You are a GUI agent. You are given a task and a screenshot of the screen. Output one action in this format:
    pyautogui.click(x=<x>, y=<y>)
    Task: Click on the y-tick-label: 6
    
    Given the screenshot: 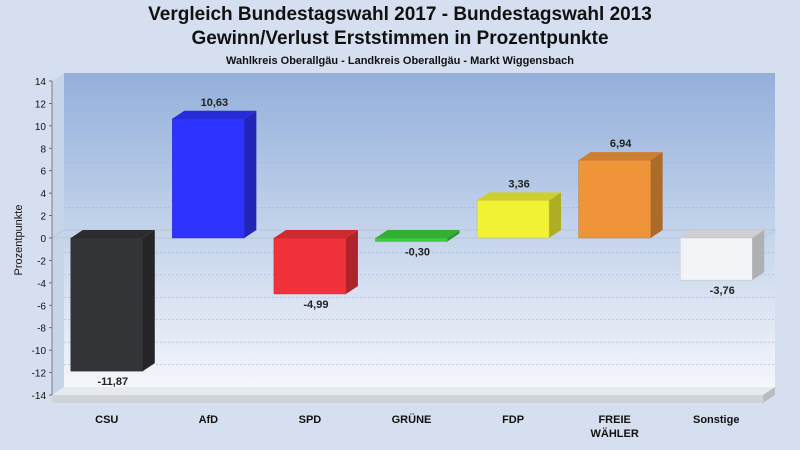 What is the action you would take?
    pyautogui.click(x=43, y=172)
    